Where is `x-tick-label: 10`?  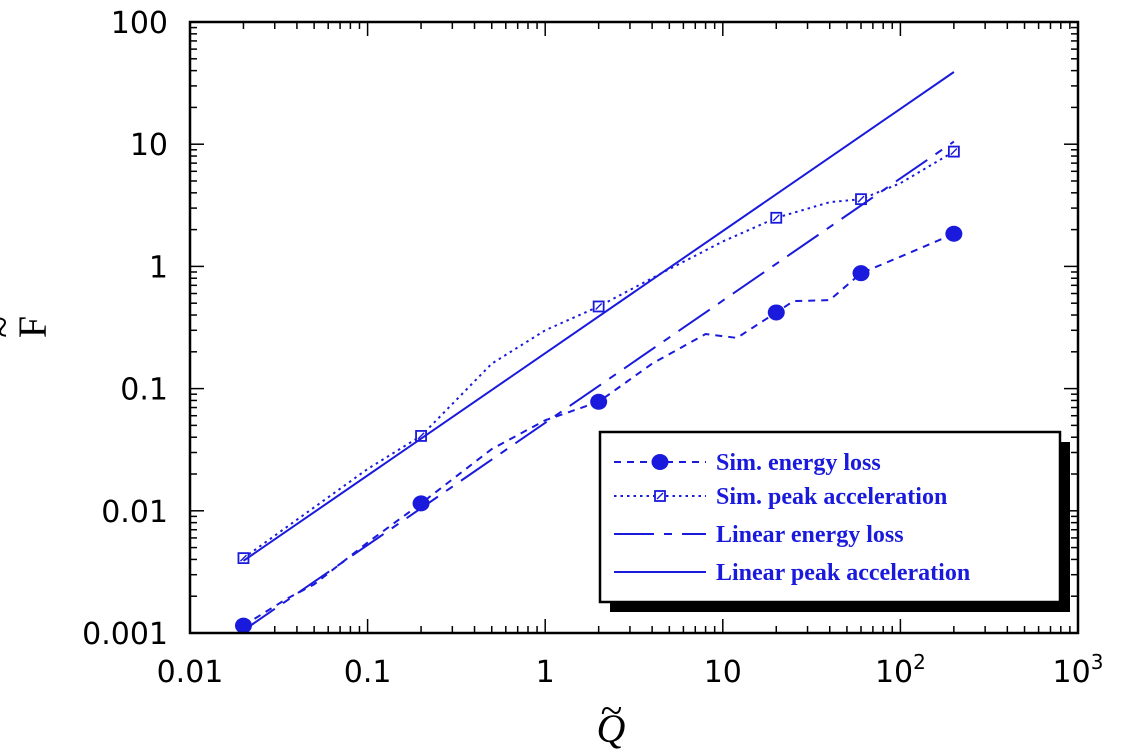
x-tick-label: 10 is located at coordinates (723, 672).